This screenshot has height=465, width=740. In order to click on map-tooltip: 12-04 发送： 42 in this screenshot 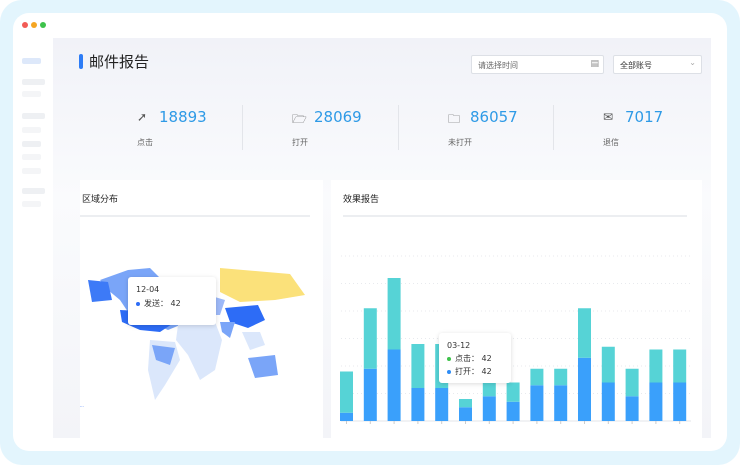, I will do `click(172, 301)`.